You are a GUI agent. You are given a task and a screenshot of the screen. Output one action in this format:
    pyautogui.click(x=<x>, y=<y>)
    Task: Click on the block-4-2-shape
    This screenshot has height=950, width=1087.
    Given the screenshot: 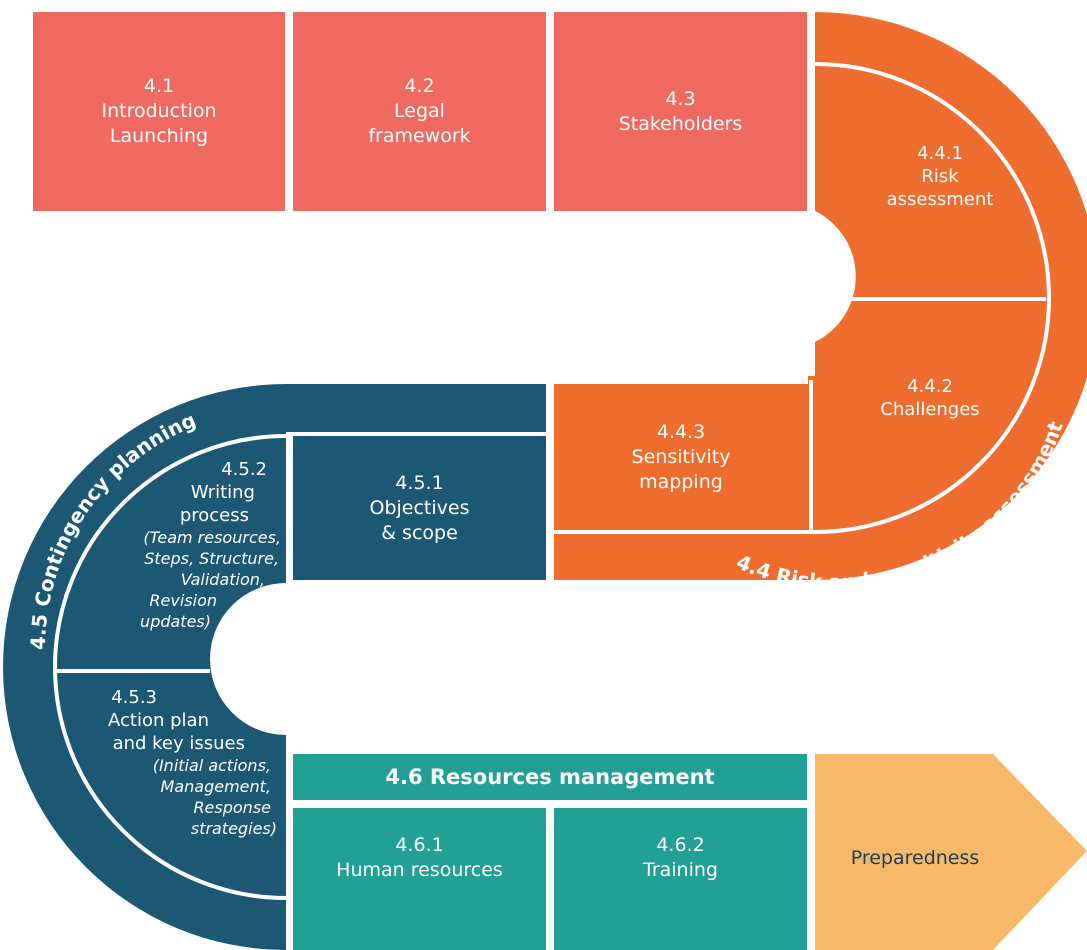 What is the action you would take?
    pyautogui.click(x=419, y=111)
    